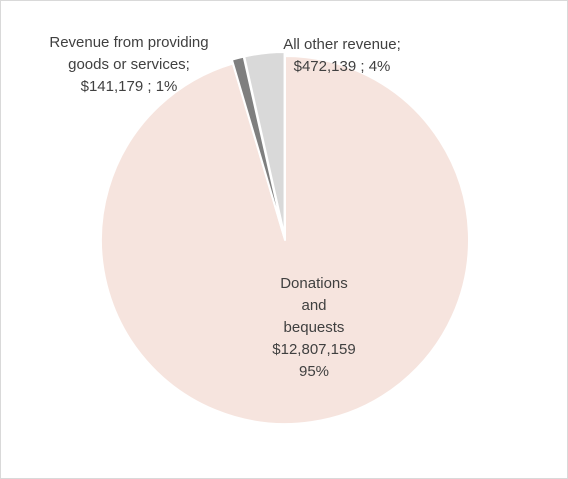 This screenshot has width=568, height=479. Describe the element at coordinates (128, 42) in the screenshot. I see `label-goods-line1: Revenue from providing` at that location.